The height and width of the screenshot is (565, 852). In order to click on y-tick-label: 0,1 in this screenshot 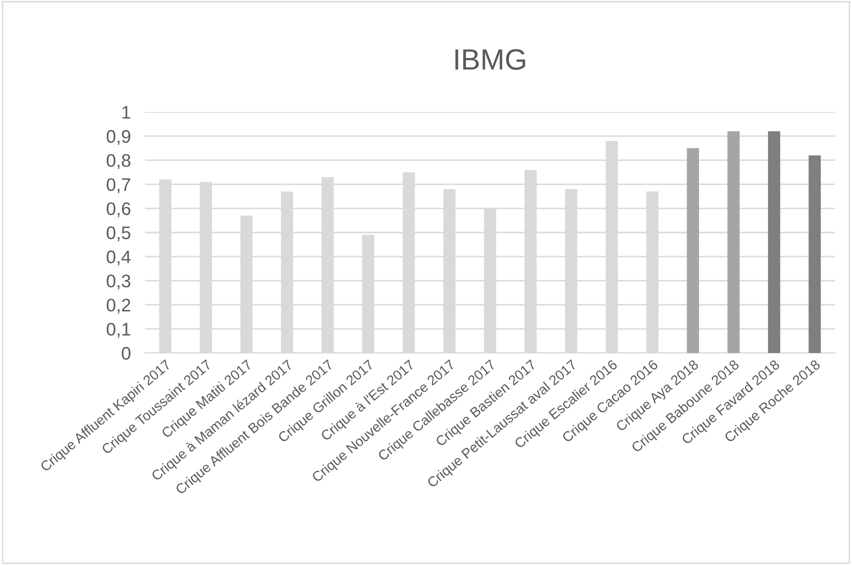, I will do `click(118, 330)`.